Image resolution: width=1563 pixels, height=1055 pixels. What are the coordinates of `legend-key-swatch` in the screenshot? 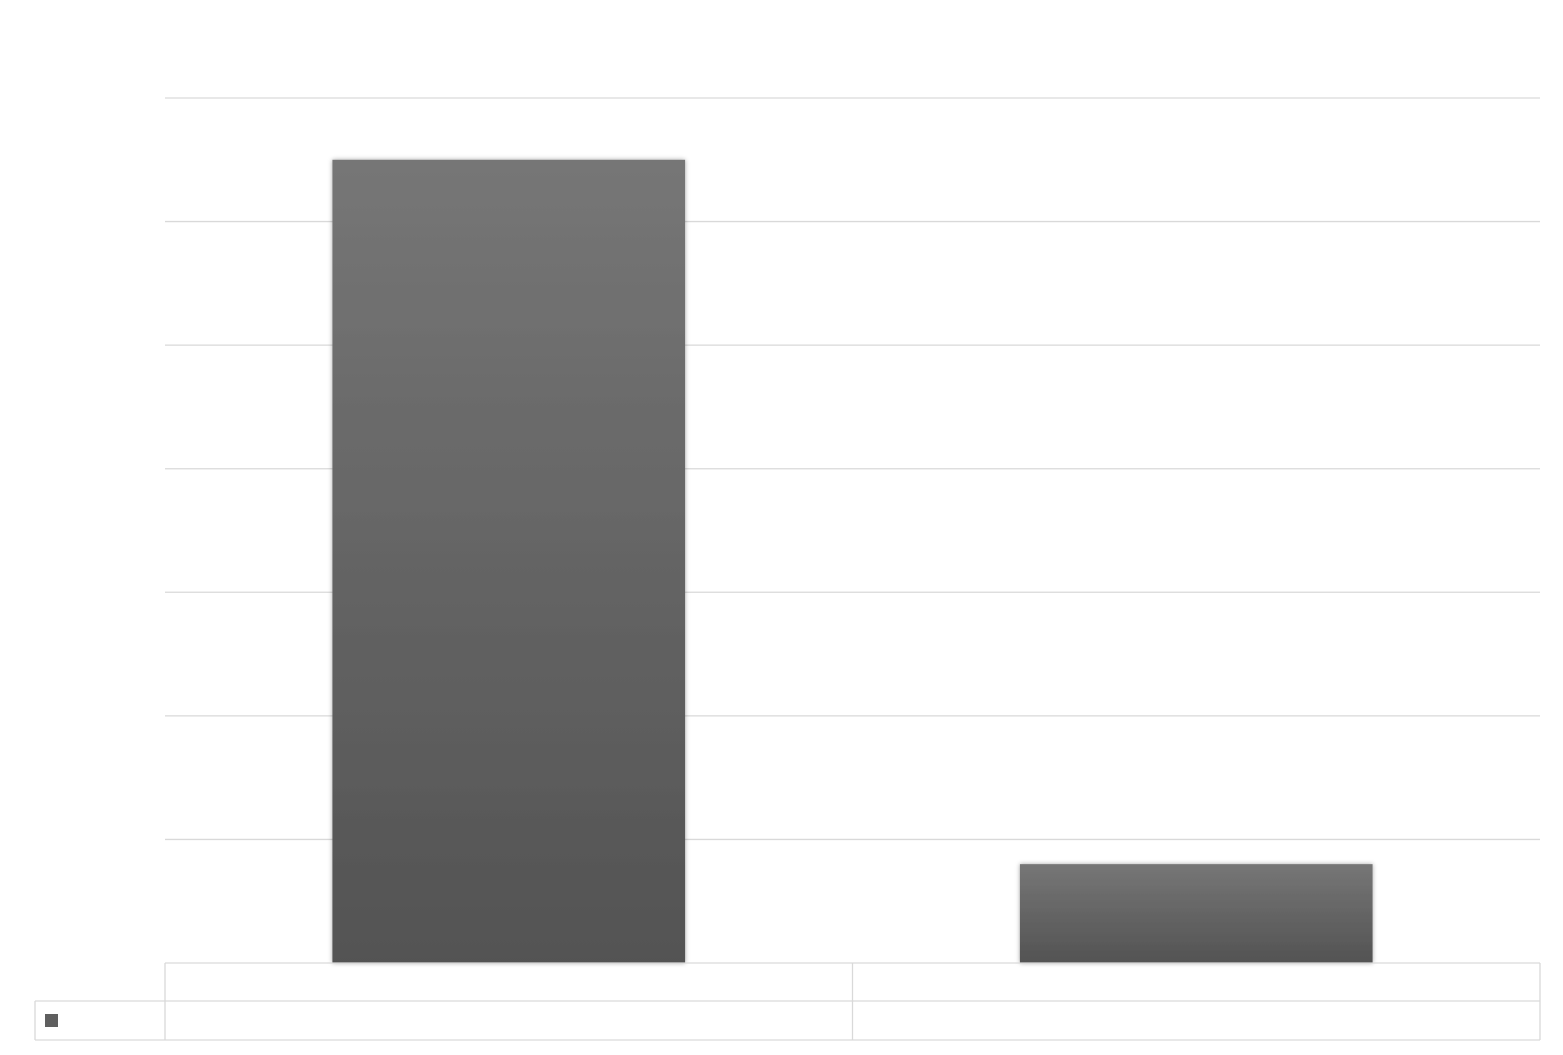 It's located at (51, 1020).